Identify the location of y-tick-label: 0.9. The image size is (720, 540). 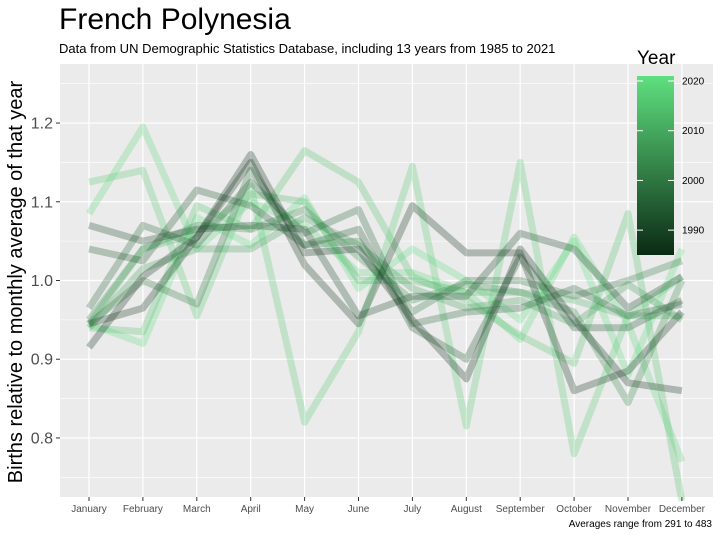
(42, 360).